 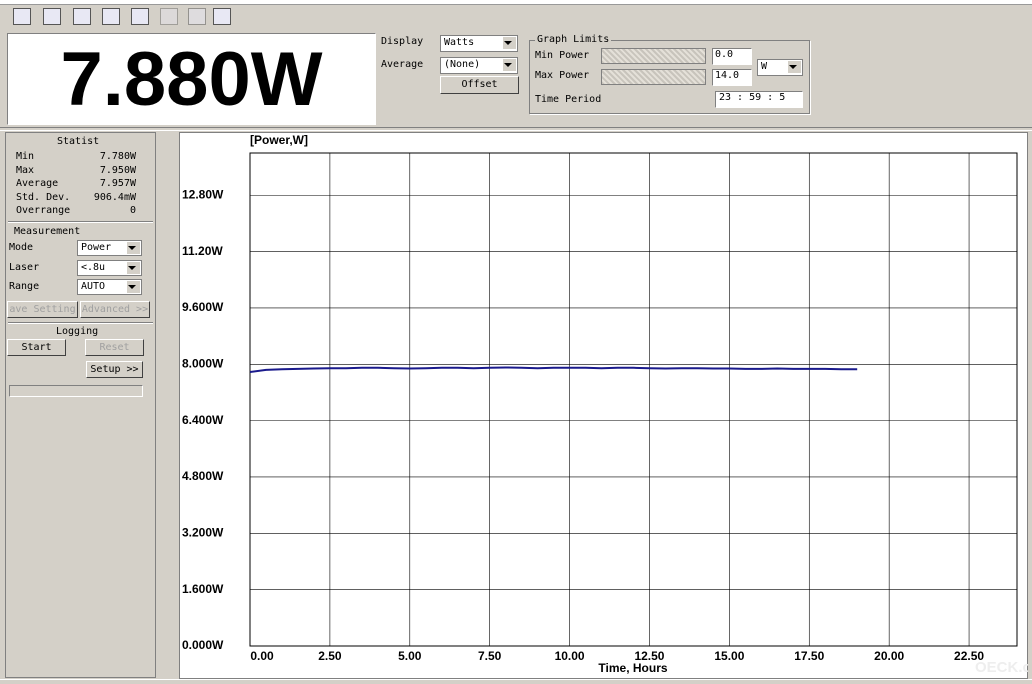 I want to click on setup-button: Setup >>, so click(x=114, y=369).